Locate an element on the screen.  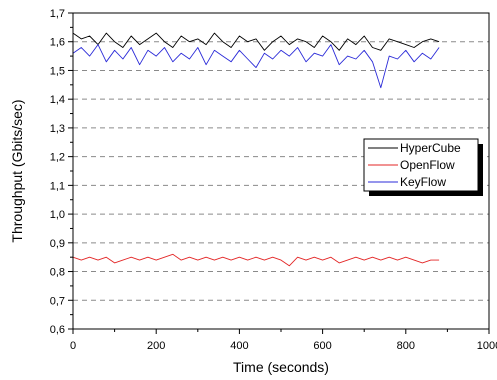
x-tick-label: 600 is located at coordinates (322, 346).